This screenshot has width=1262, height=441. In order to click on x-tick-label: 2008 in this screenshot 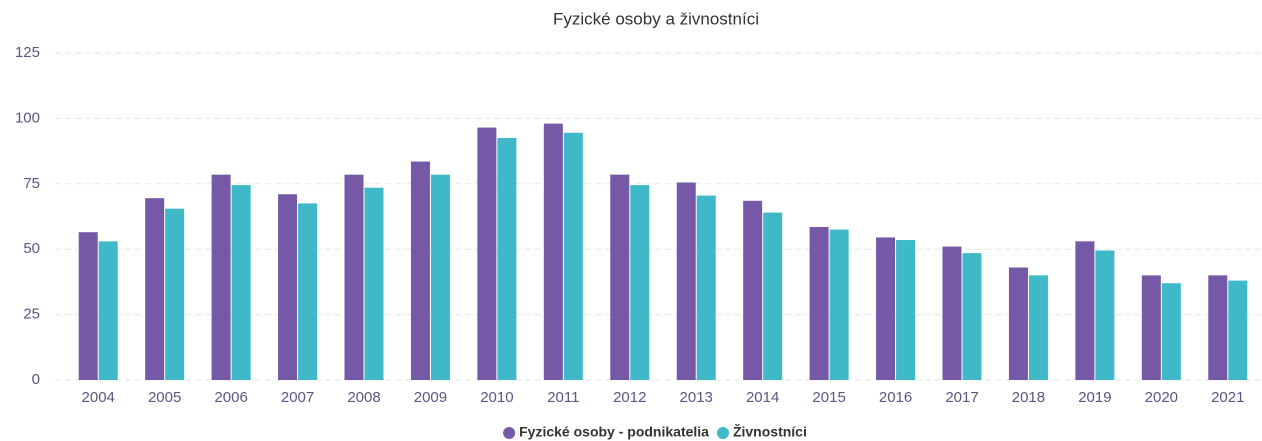, I will do `click(363, 397)`.